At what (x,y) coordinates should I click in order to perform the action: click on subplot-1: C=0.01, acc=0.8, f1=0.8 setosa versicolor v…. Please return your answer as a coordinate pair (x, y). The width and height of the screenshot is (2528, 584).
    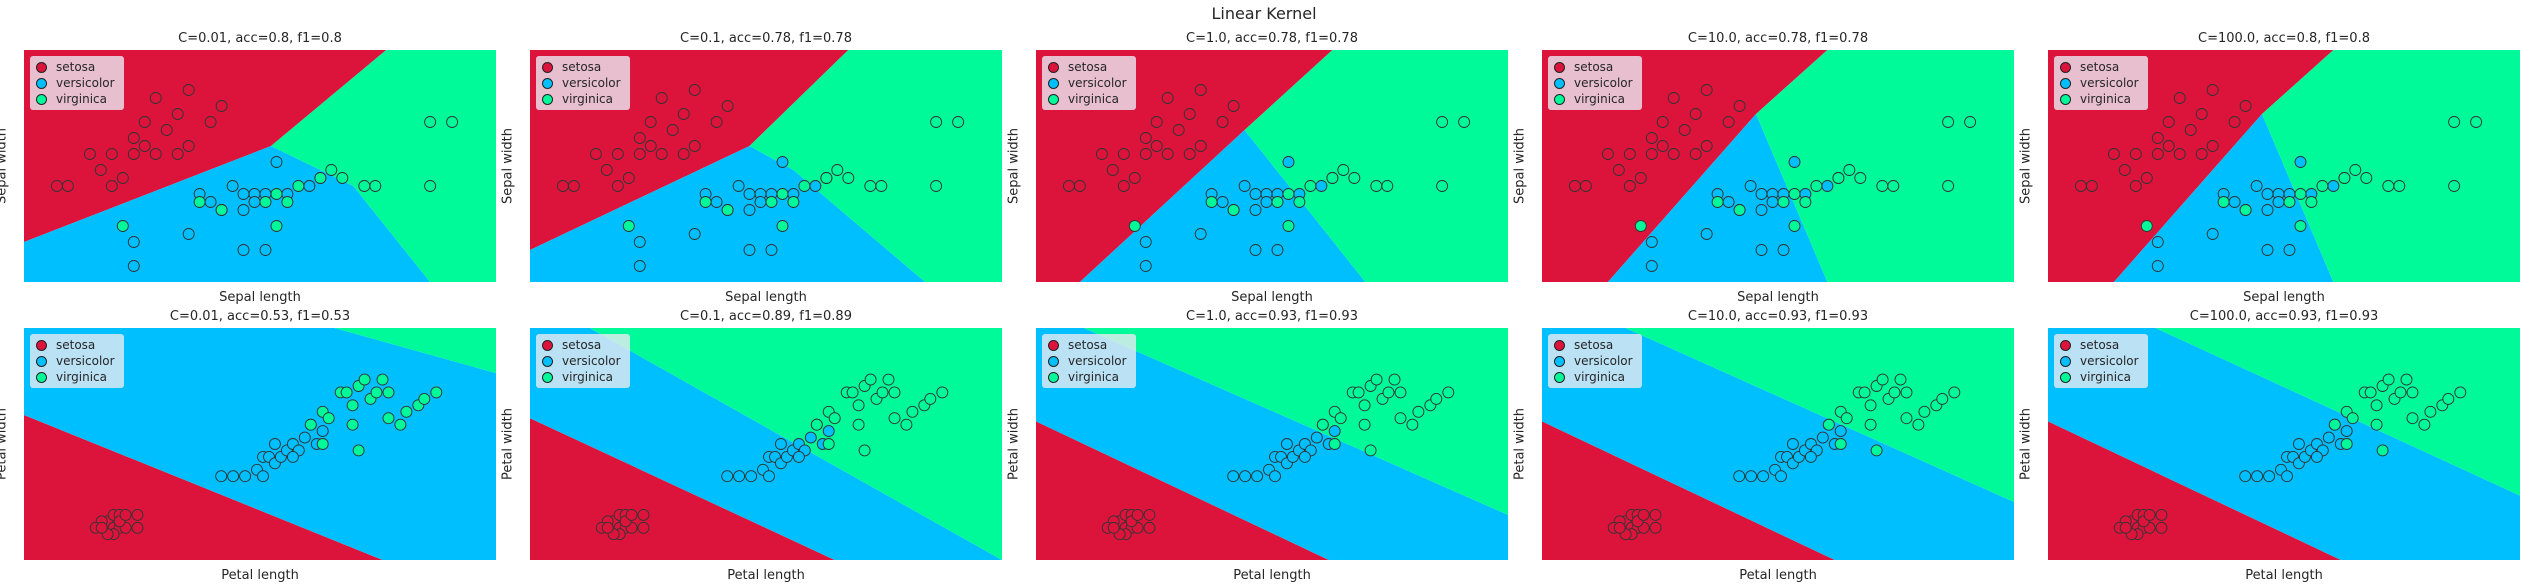
    Looking at the image, I should click on (248, 168).